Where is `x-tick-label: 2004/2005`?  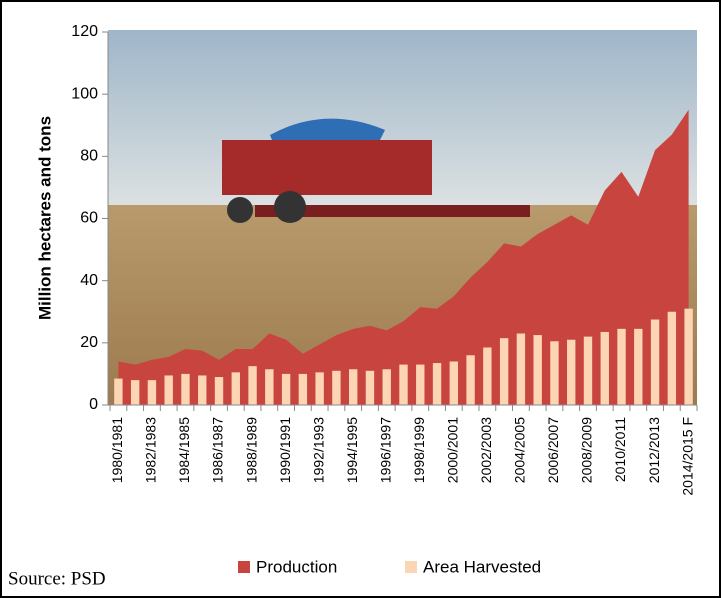 x-tick-label: 2004/2005 is located at coordinates (520, 450).